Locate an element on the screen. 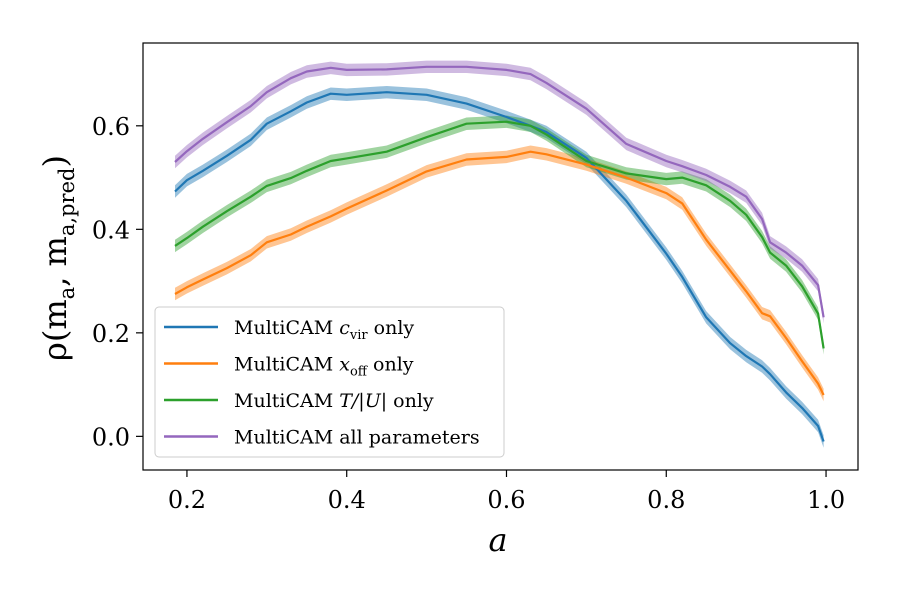 This screenshot has height=600, width=900. legend-item-2: MultiCAM xoff only is located at coordinates (289, 367).